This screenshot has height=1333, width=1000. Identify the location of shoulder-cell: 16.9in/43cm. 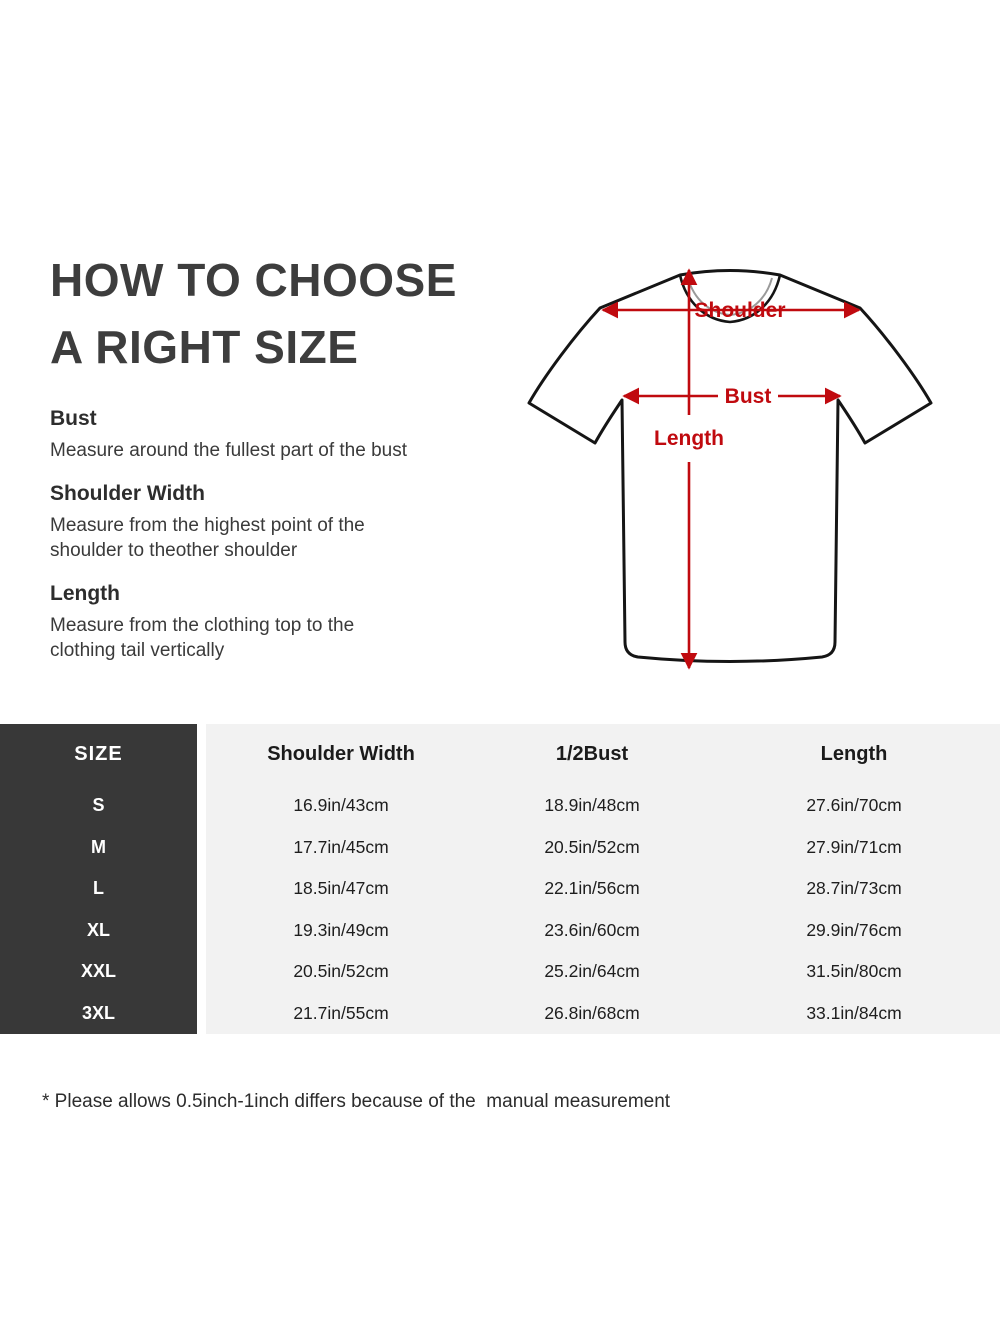
(341, 806).